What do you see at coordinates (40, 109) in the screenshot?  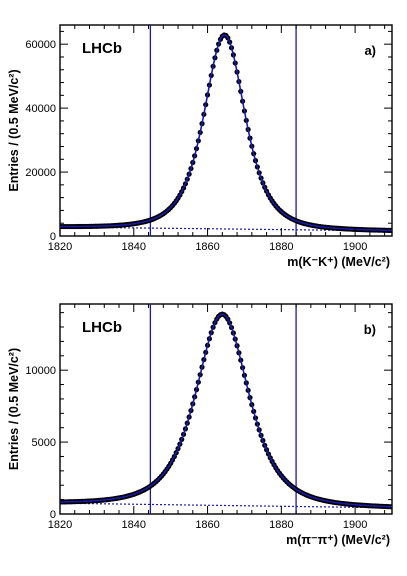 I see `y-tick-label: 40000` at bounding box center [40, 109].